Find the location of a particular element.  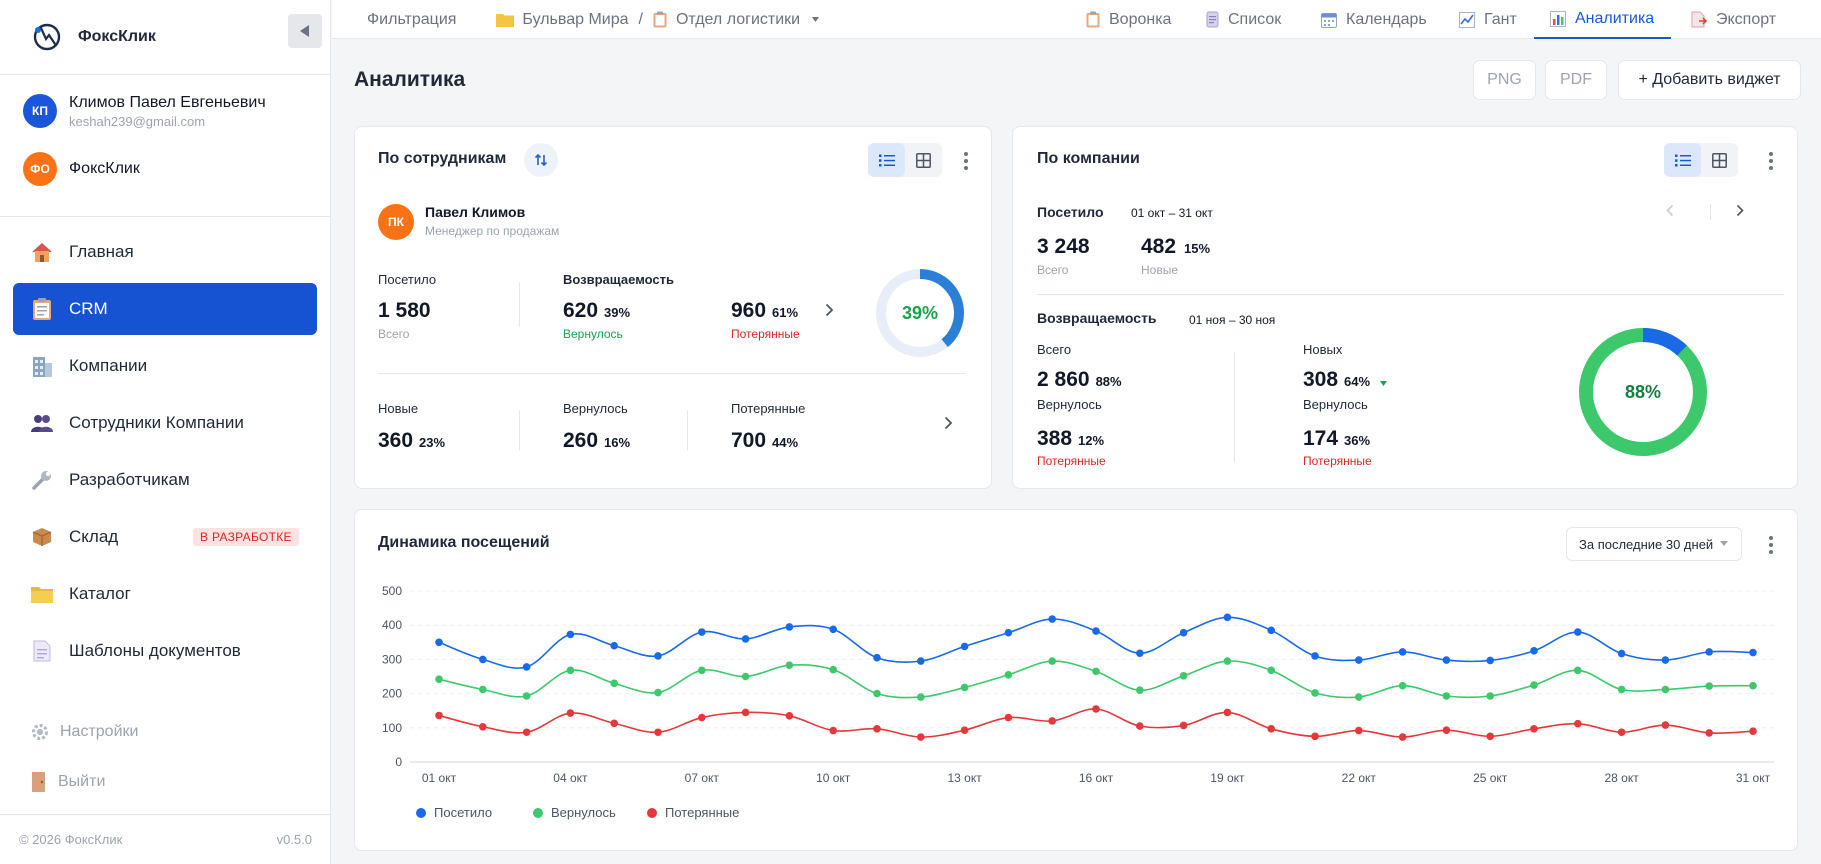

returned-value: 260 is located at coordinates (581, 440).